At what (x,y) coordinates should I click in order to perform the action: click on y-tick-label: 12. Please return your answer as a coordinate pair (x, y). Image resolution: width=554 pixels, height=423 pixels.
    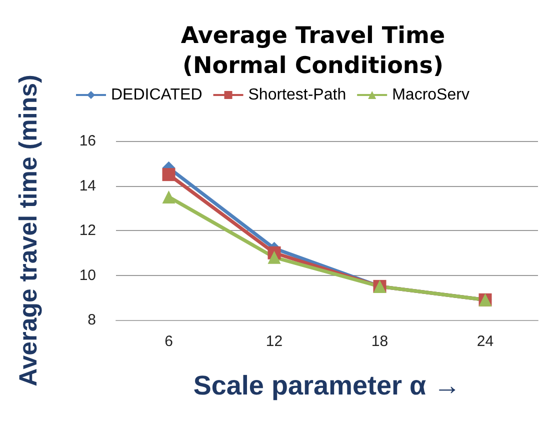
    Looking at the image, I should click on (87, 230).